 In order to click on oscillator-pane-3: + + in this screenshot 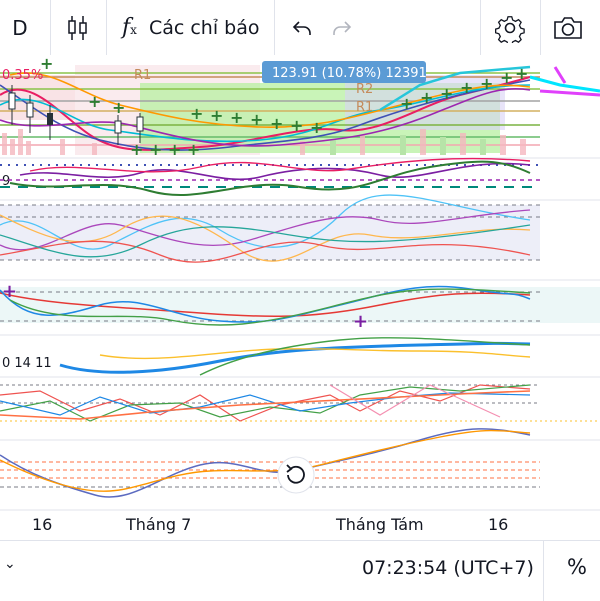, I will do `click(300, 306)`.